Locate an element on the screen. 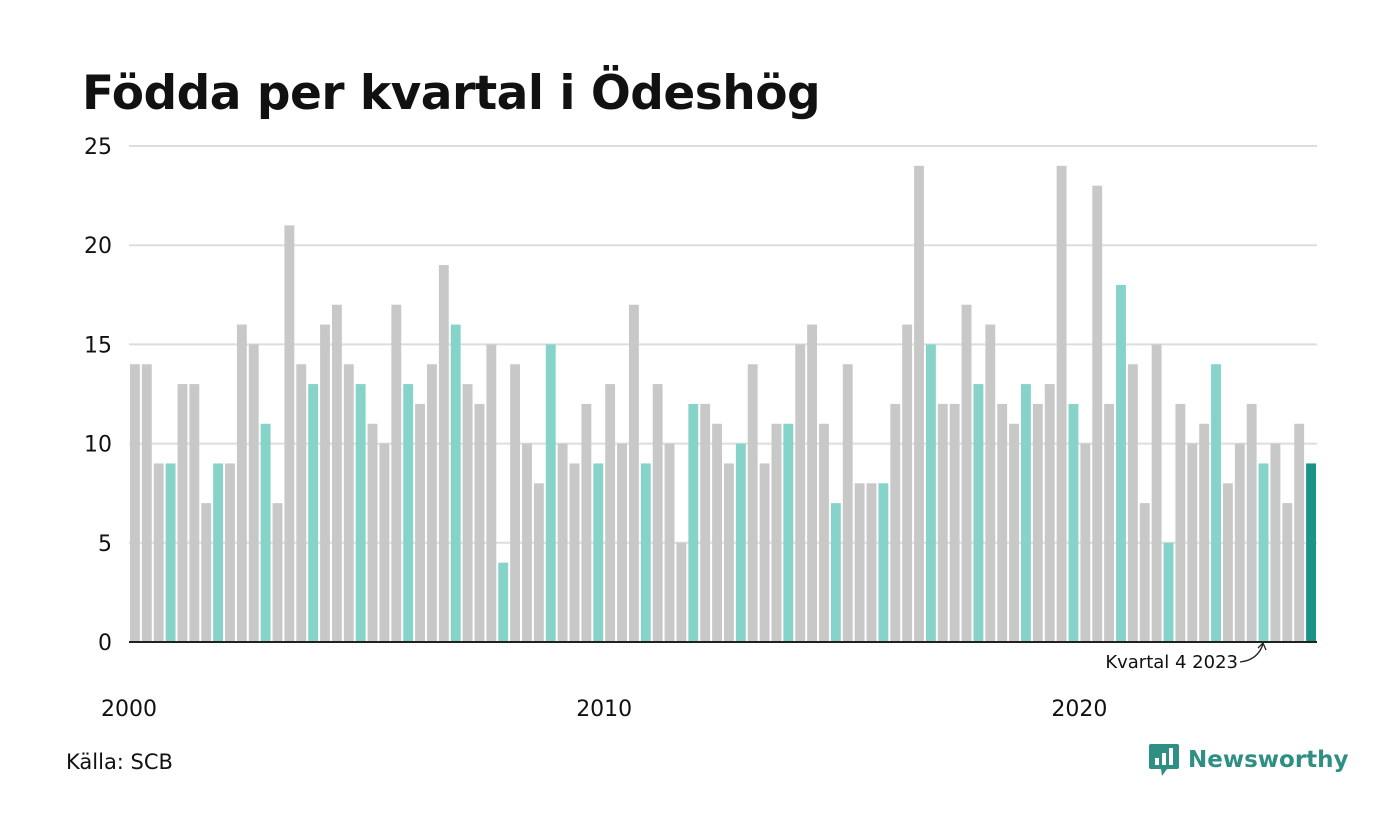  y-tick-label: 25 is located at coordinates (98, 147).